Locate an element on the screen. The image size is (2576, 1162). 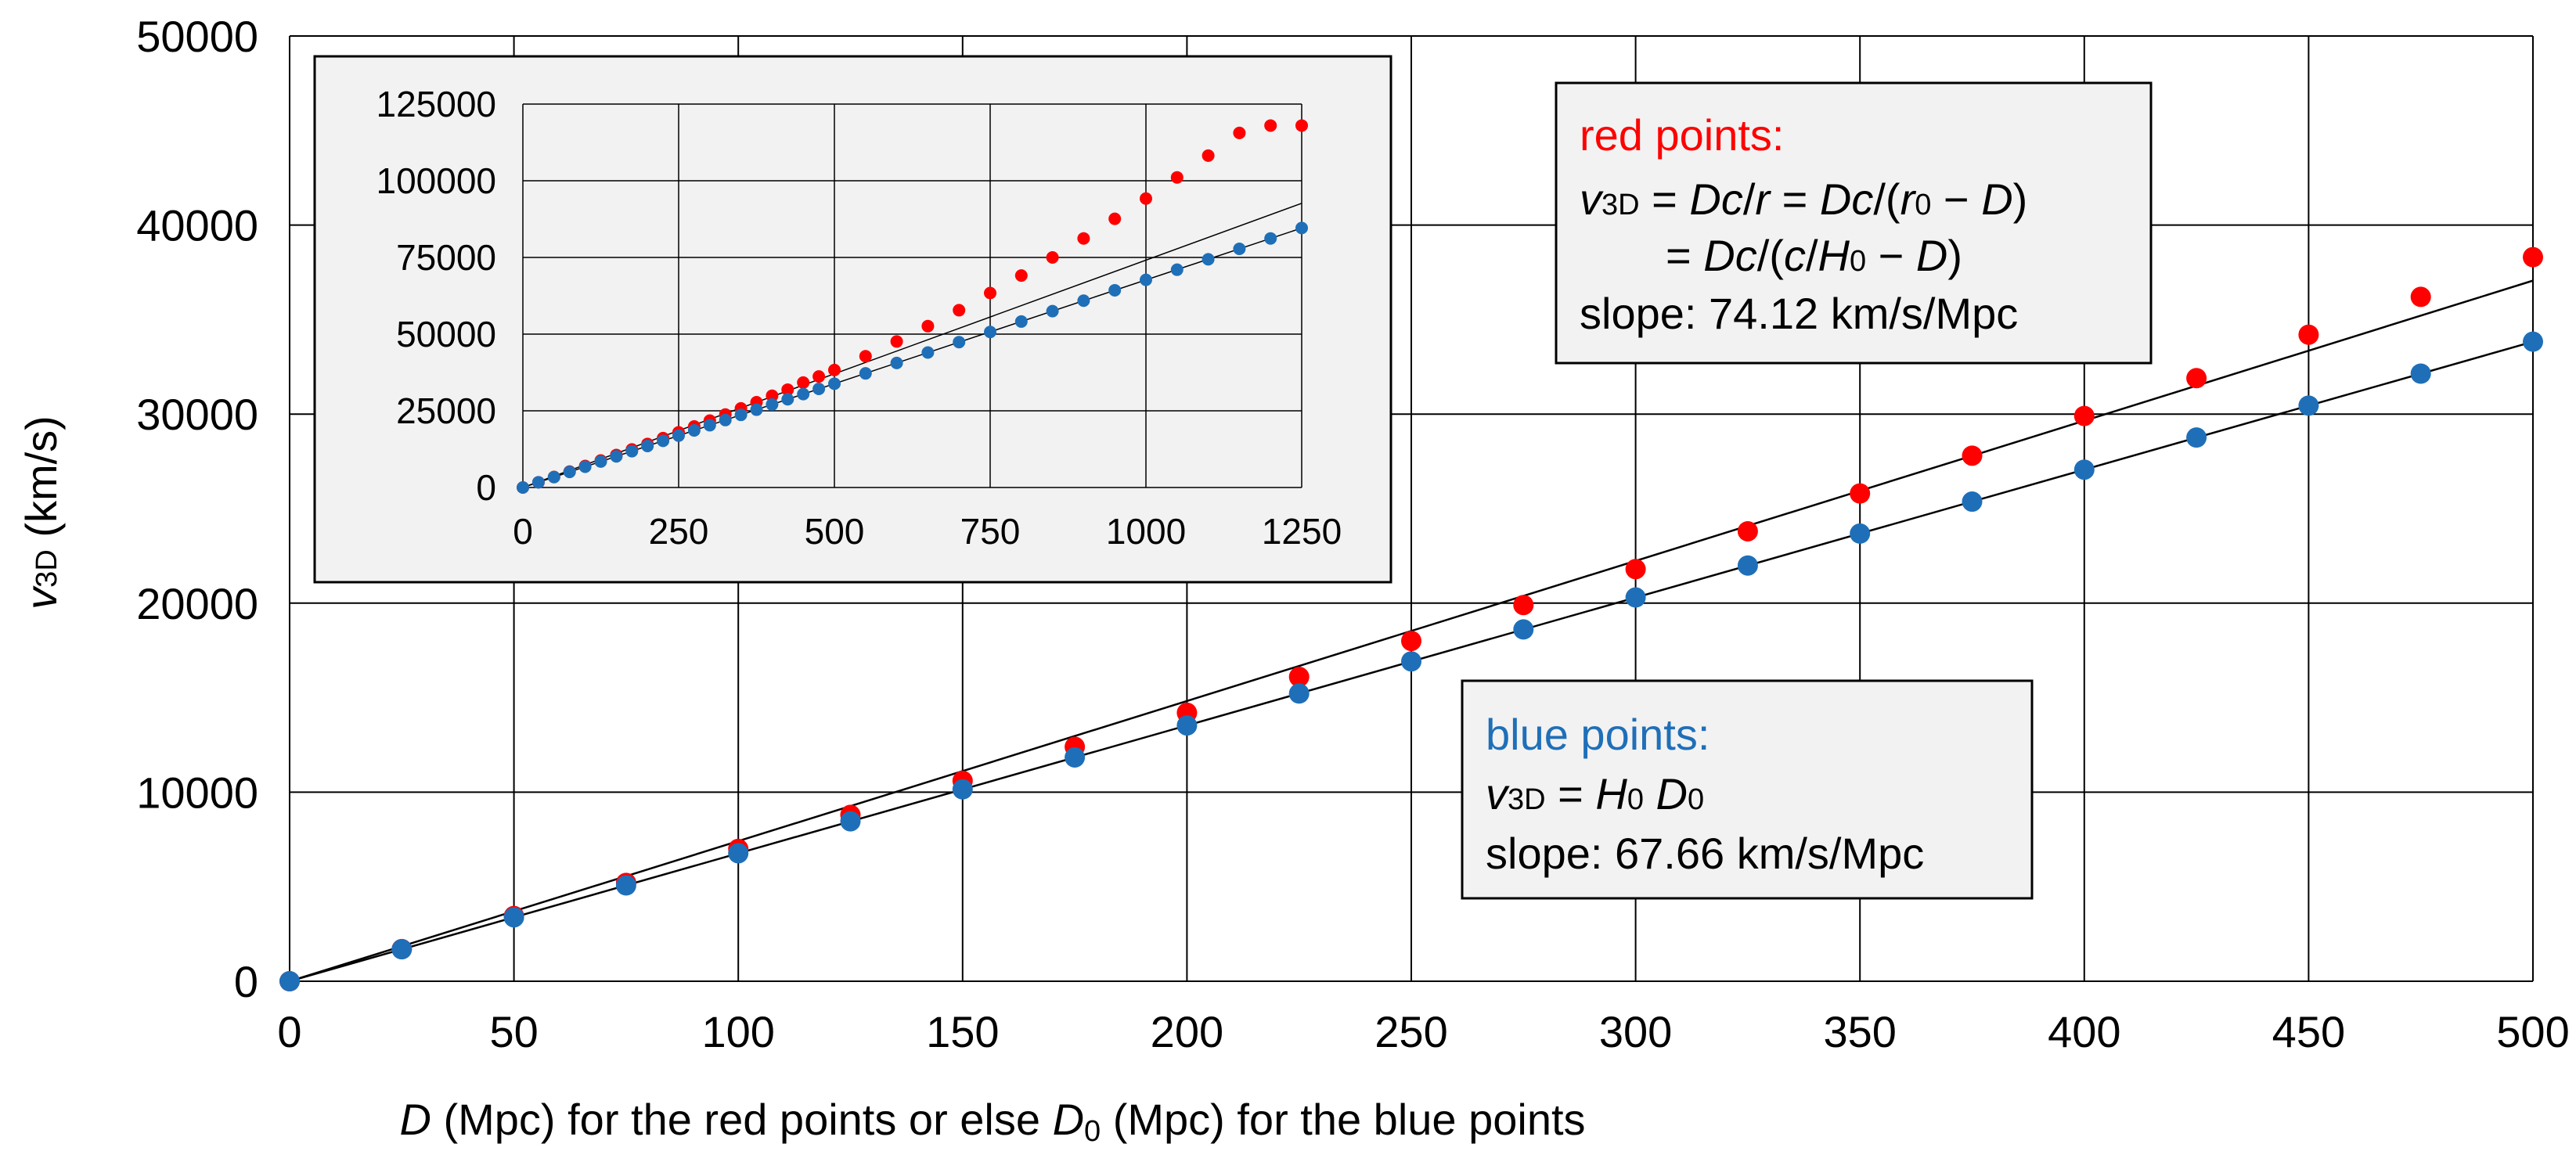
y-tick-label: 100000 is located at coordinates (436, 180).